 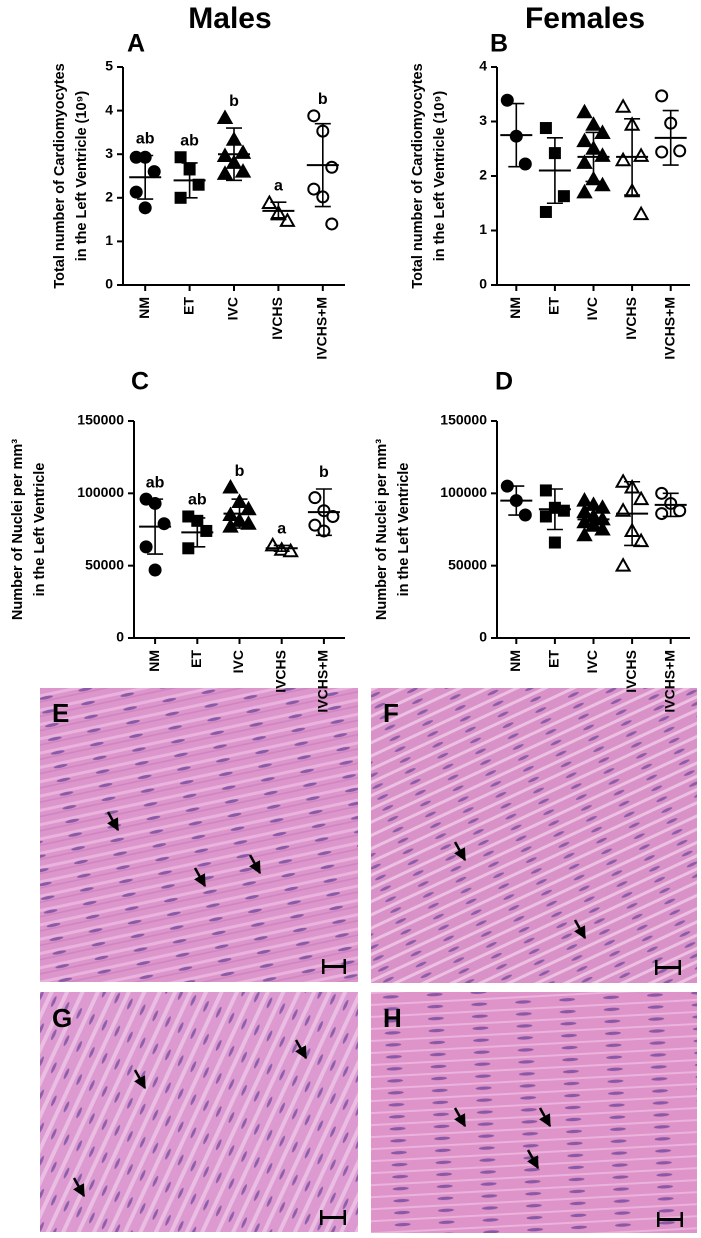 I want to click on image-label: E, so click(x=60, y=713).